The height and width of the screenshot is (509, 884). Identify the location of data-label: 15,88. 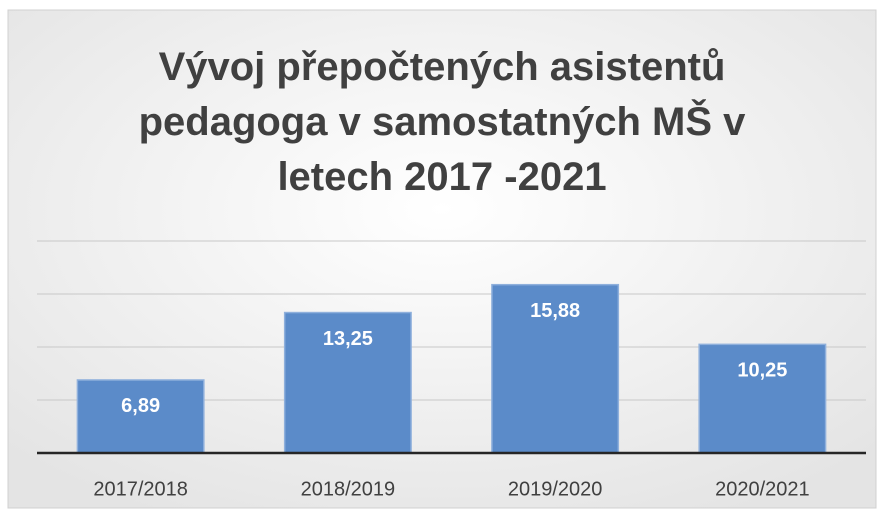
(555, 311).